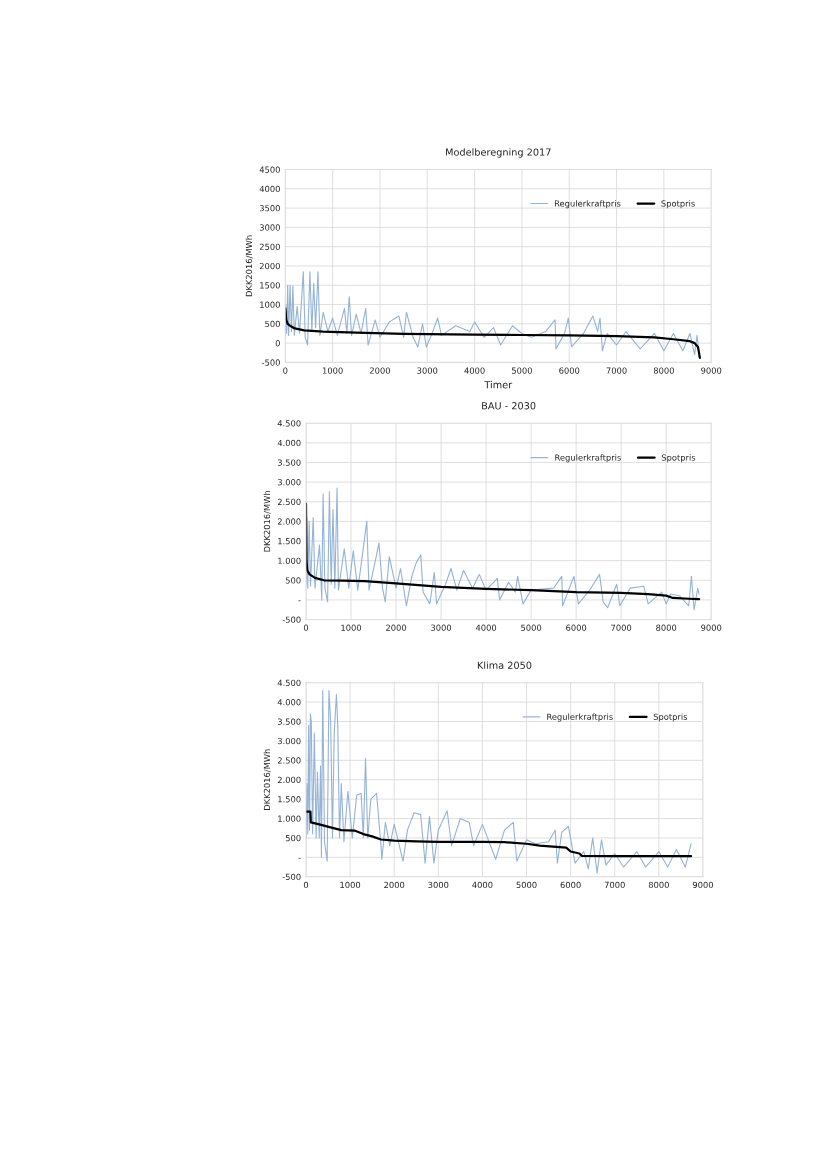  I want to click on y-tick-label: 4500, so click(269, 169).